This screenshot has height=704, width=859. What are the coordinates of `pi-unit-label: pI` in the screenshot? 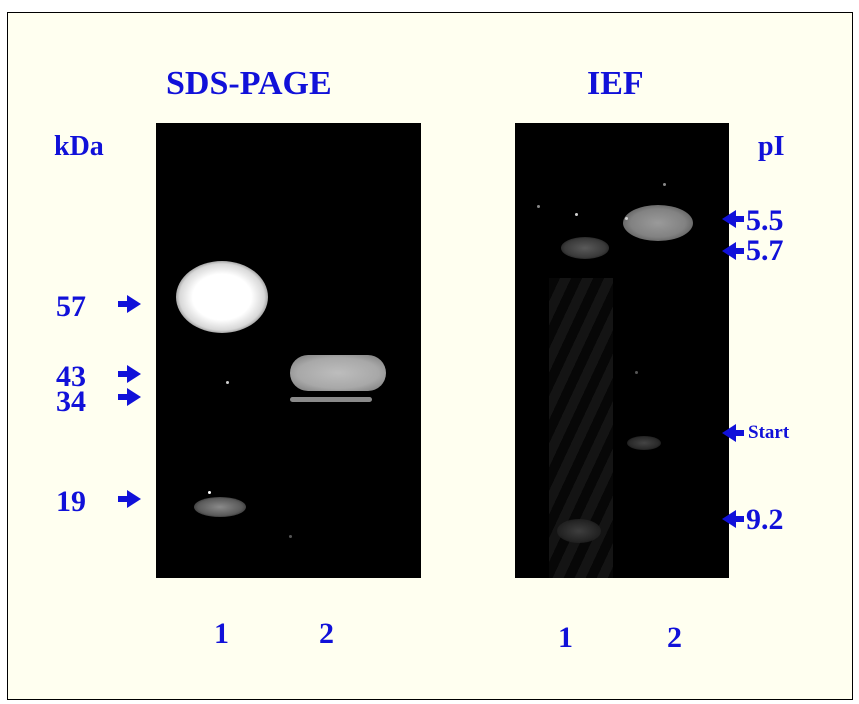 It's located at (771, 146).